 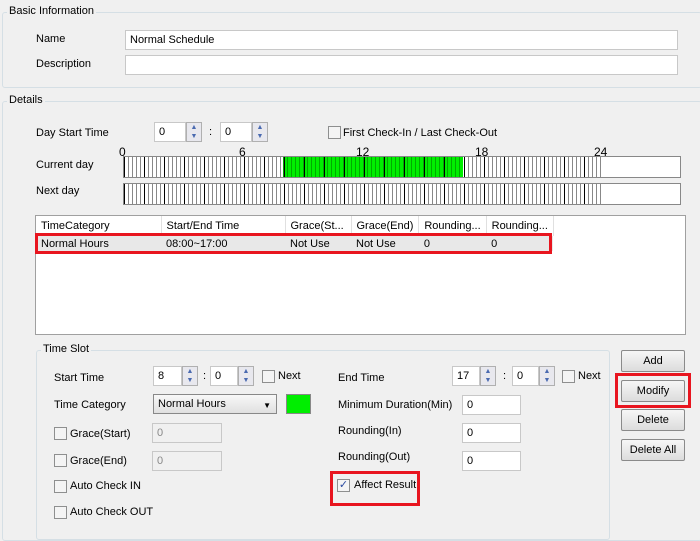 I want to click on affect-result-checkbox: ✓, so click(x=343, y=485).